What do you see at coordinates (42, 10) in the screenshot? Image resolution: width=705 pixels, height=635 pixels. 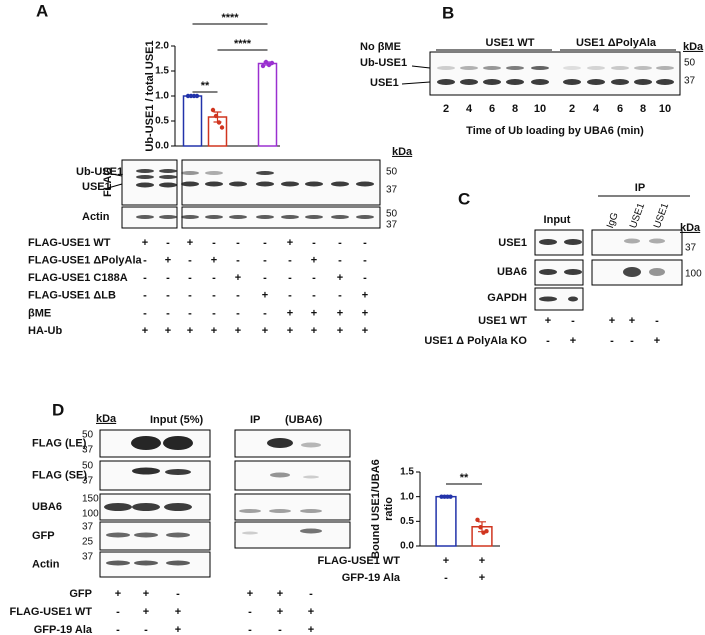 I see `panel-letter: A` at bounding box center [42, 10].